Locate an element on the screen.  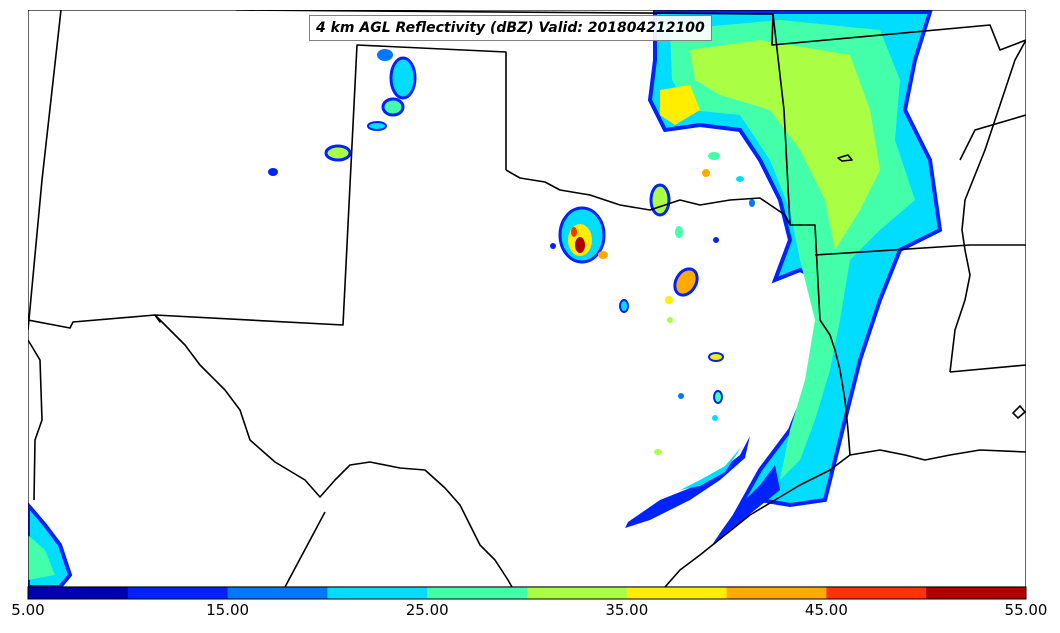
echo-supercell-peak is located at coordinates (580, 245).